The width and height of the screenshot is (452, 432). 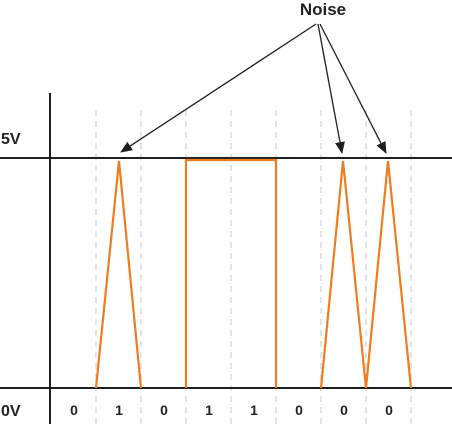 I want to click on noise-label: Noise, so click(x=323, y=9).